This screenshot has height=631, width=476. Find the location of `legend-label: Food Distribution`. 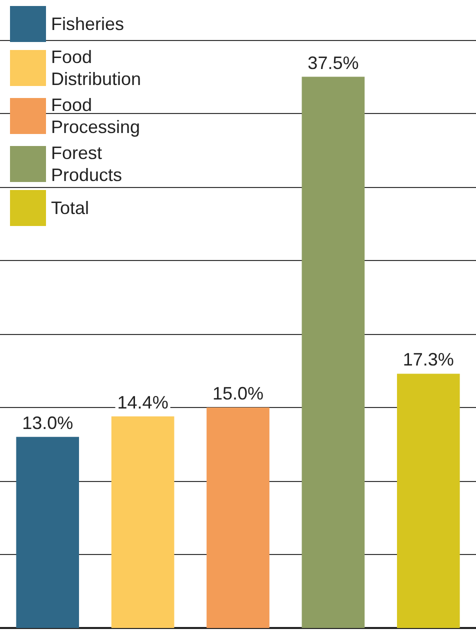

legend-label: Food Distribution is located at coordinates (96, 68).